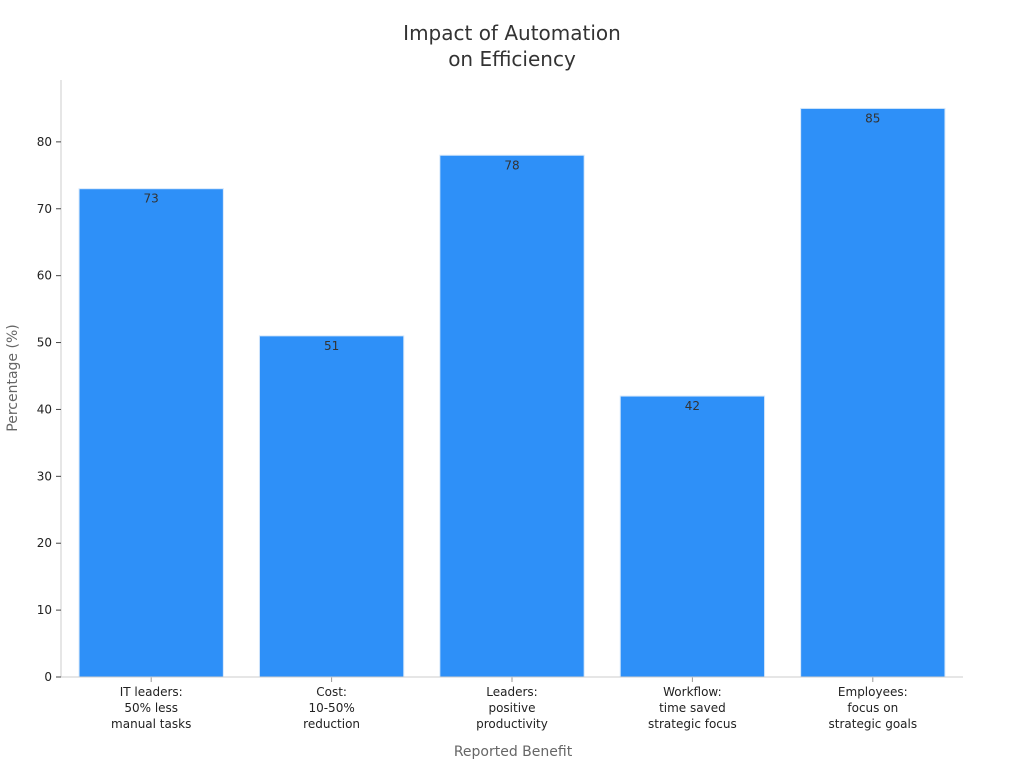 Image resolution: width=1024 pixels, height=768 pixels. What do you see at coordinates (511, 692) in the screenshot?
I see `x-tick-label-line: Leaders:` at bounding box center [511, 692].